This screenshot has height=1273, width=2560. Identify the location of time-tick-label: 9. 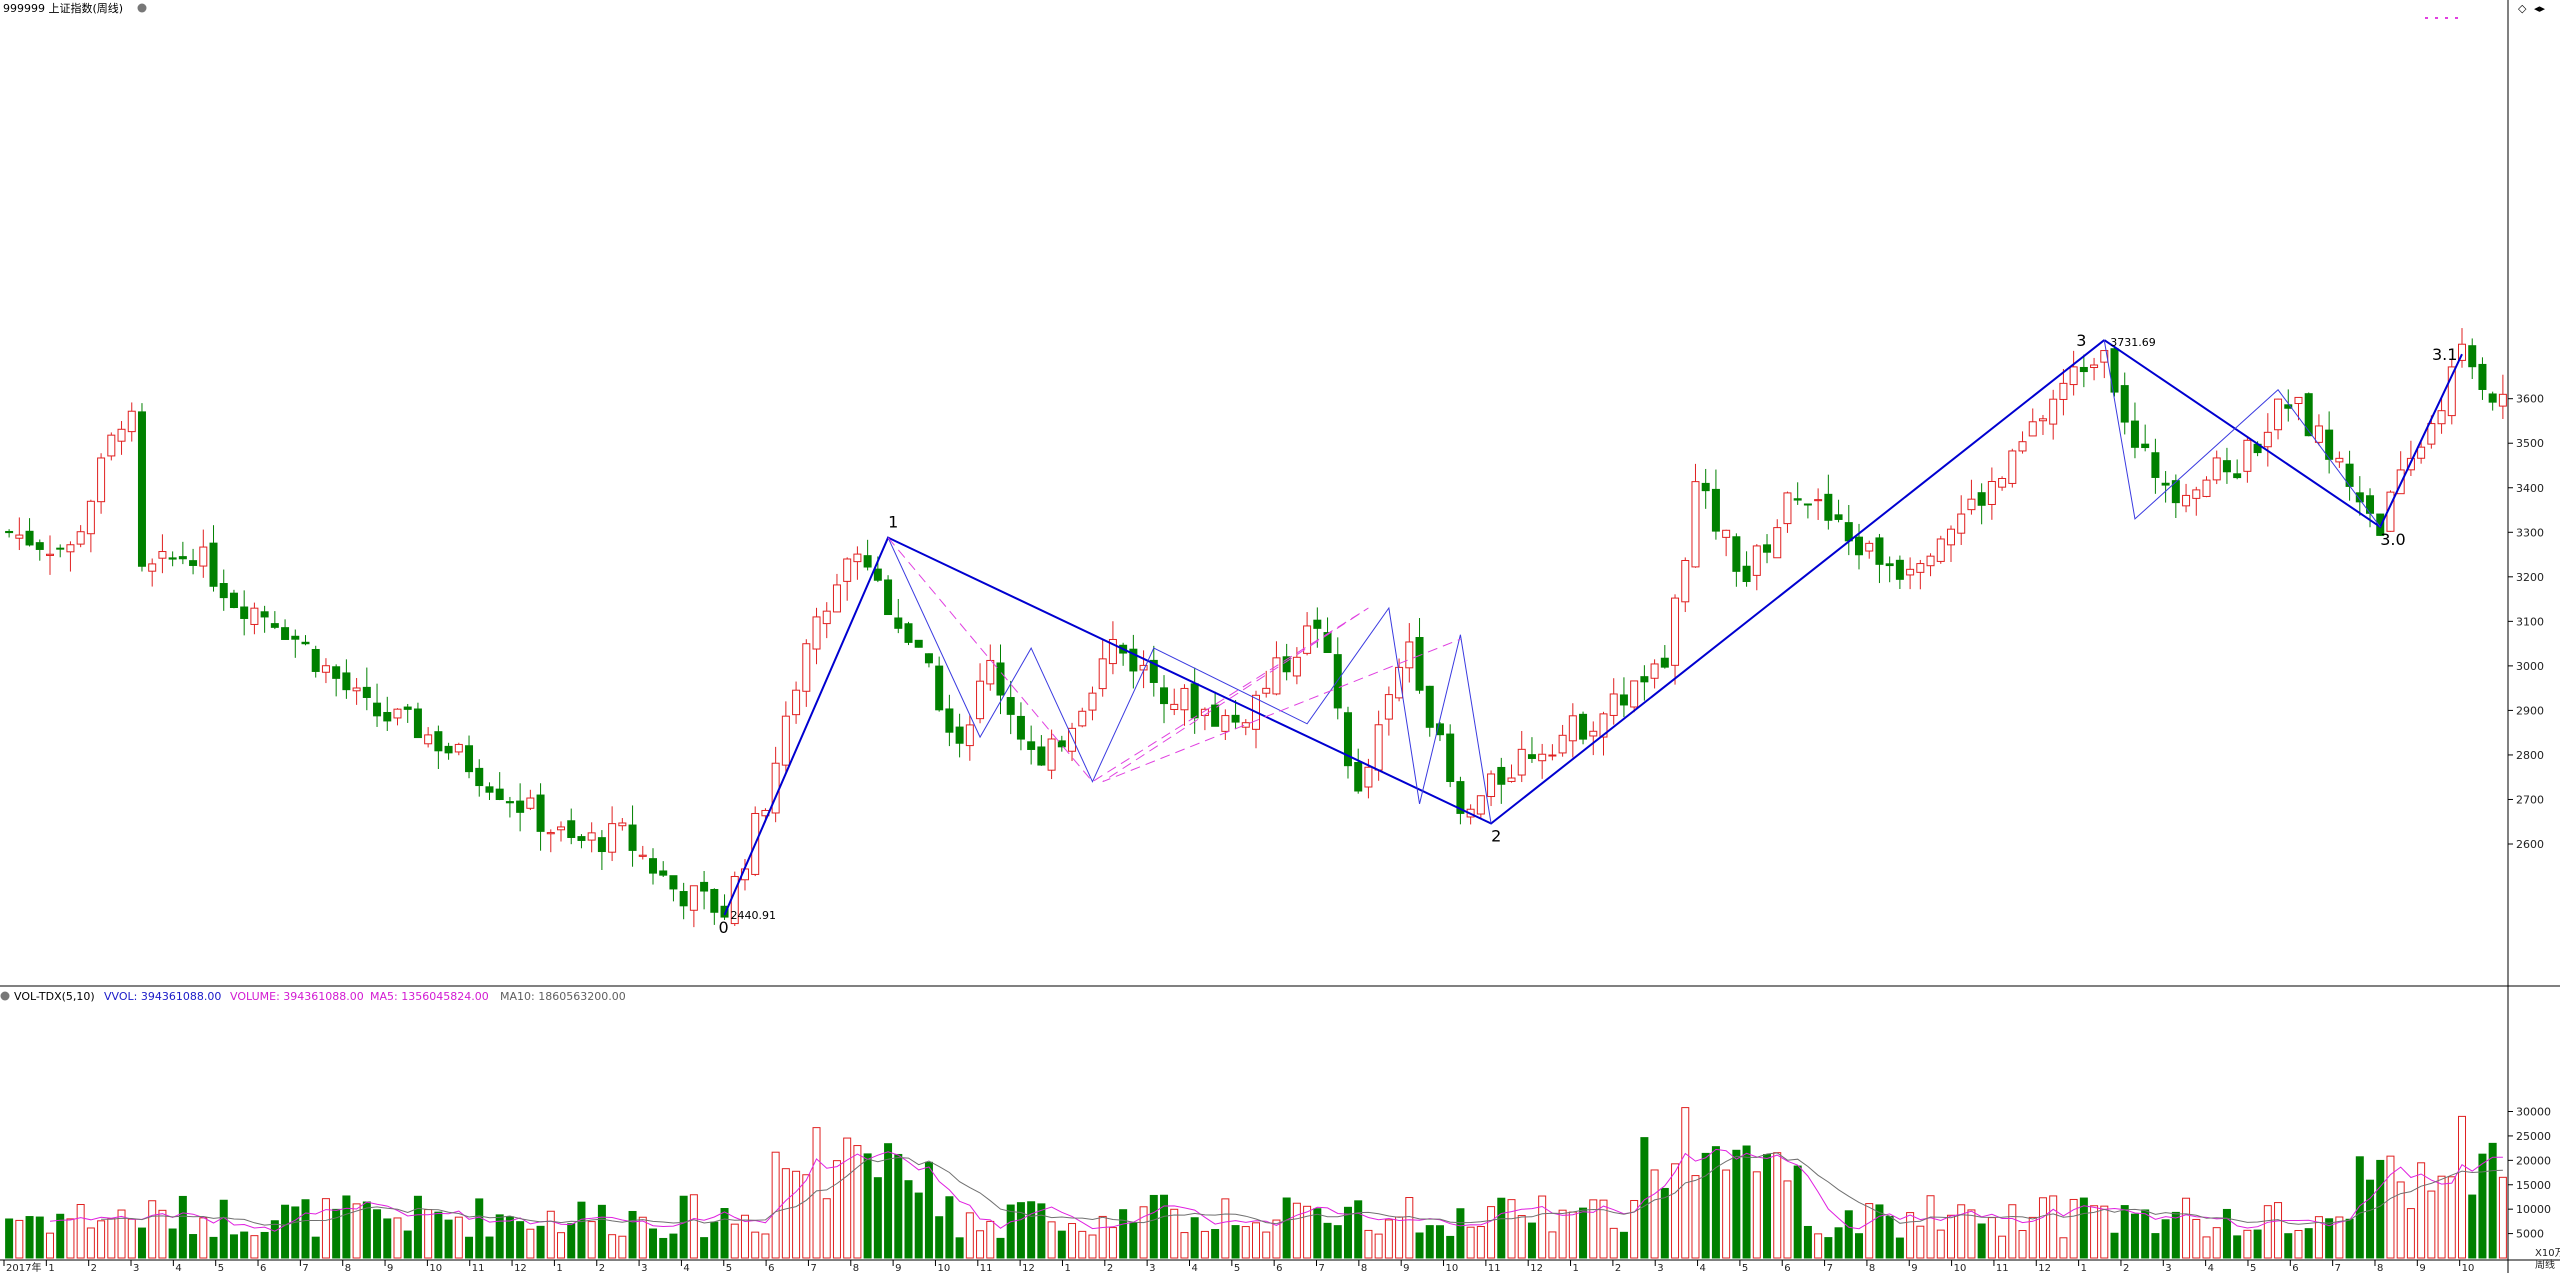
(1406, 1268).